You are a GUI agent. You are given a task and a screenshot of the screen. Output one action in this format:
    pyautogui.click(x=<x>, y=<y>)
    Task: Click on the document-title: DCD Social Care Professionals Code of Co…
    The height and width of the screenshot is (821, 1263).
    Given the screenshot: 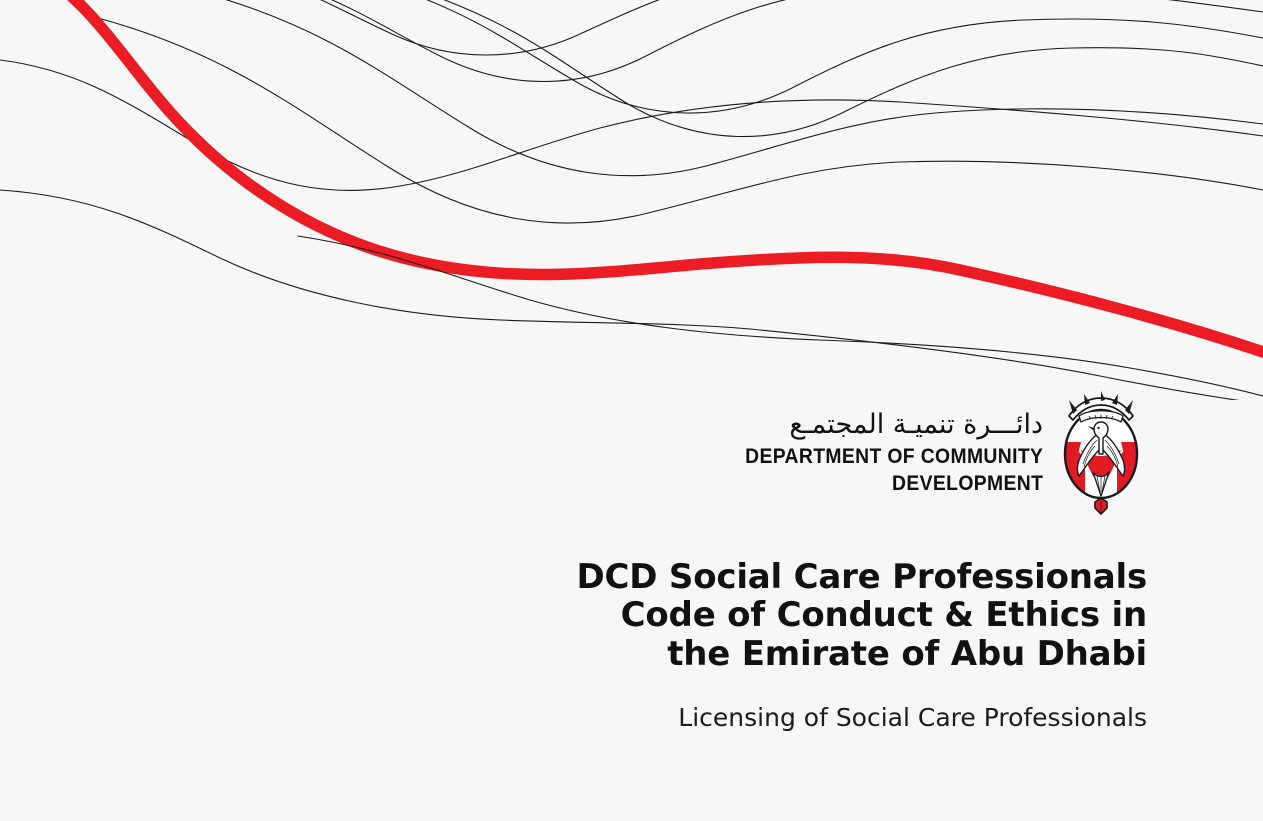 What is the action you would take?
    pyautogui.click(x=767, y=615)
    